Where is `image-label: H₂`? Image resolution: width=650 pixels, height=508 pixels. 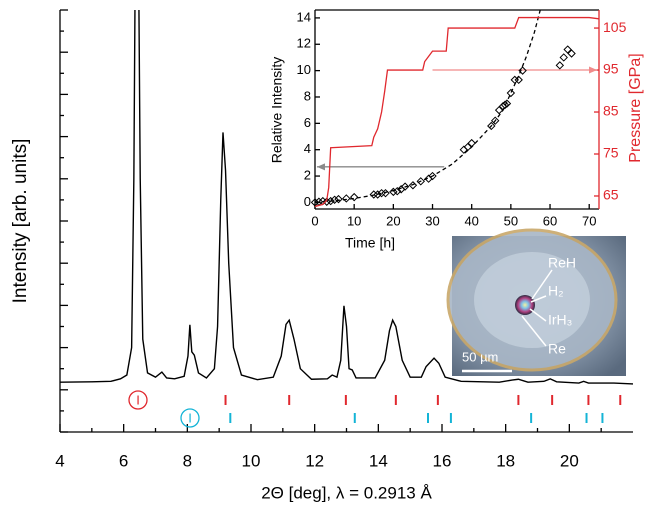
image-label: H₂ is located at coordinates (556, 291).